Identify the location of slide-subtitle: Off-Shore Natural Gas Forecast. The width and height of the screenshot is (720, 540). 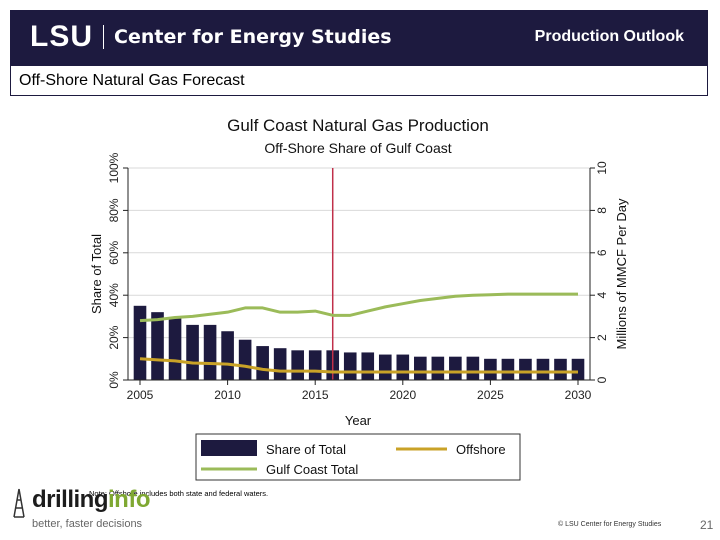
(132, 80).